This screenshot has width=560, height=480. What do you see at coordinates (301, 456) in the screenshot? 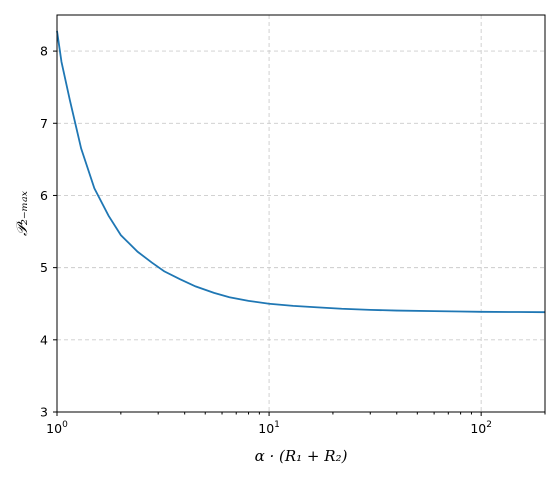
I see `x-axis-label: α · (R₁ + R₂)` at bounding box center [301, 456].